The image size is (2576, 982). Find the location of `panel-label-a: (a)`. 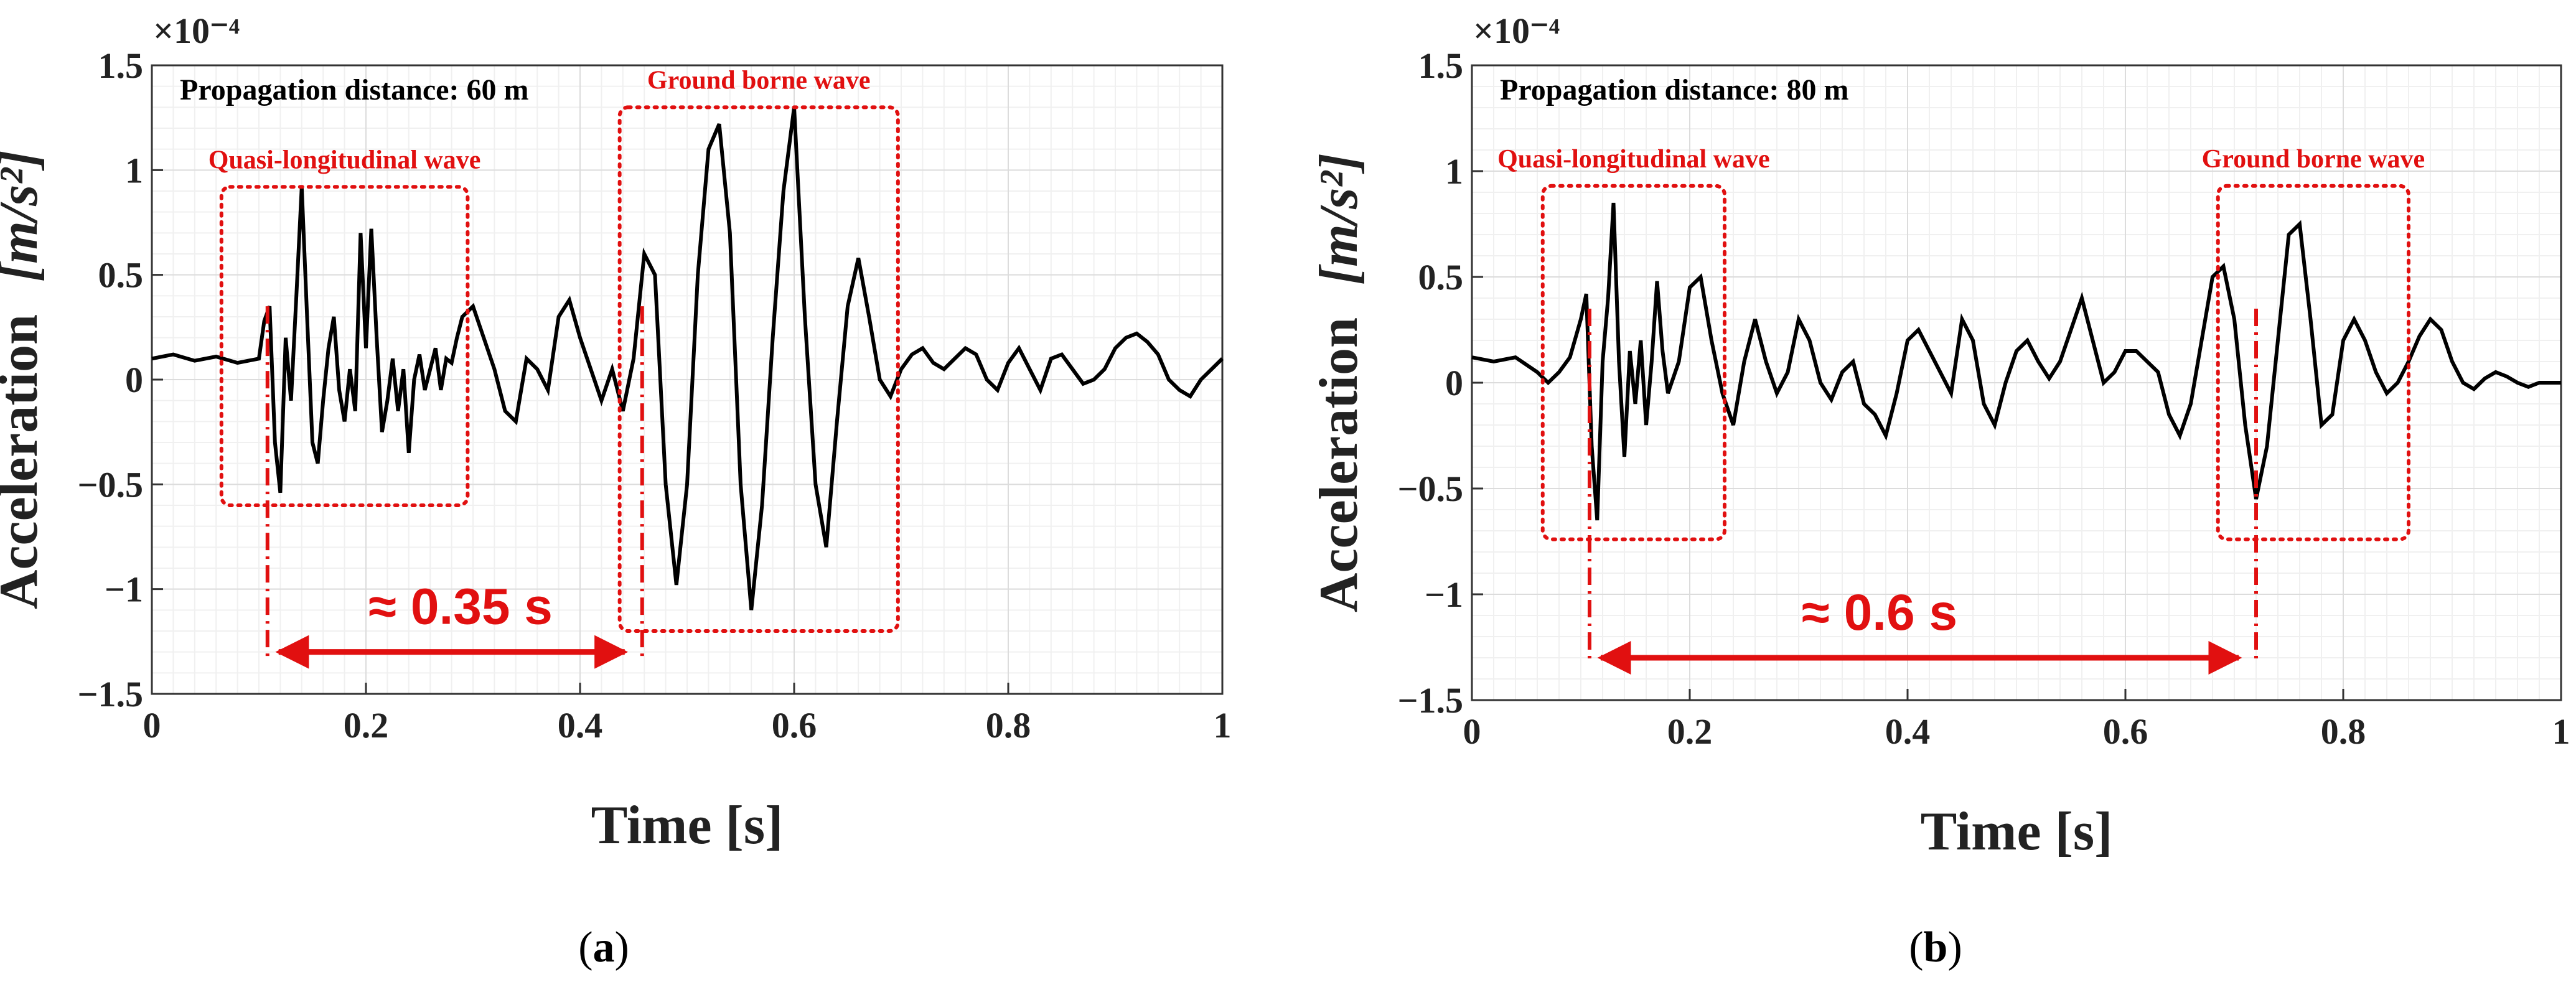

panel-label-a: (a) is located at coordinates (603, 947).